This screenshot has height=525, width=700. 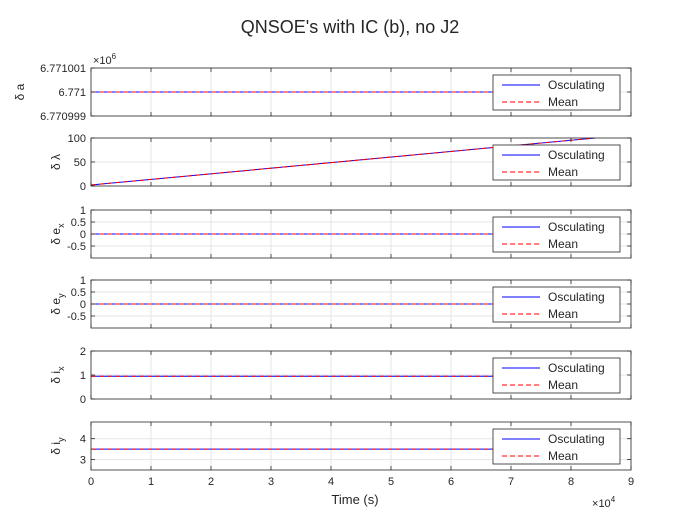 What do you see at coordinates (57, 446) in the screenshot?
I see `y-axis-label: δ iy` at bounding box center [57, 446].